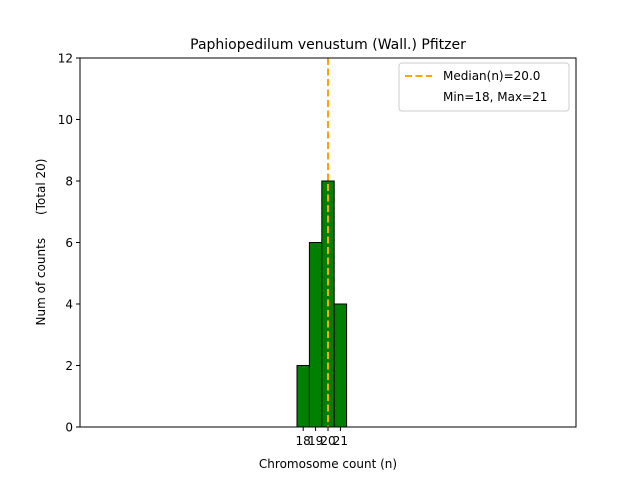 The image size is (640, 480). Describe the element at coordinates (327, 441) in the screenshot. I see `x-tick-label: 20` at that location.